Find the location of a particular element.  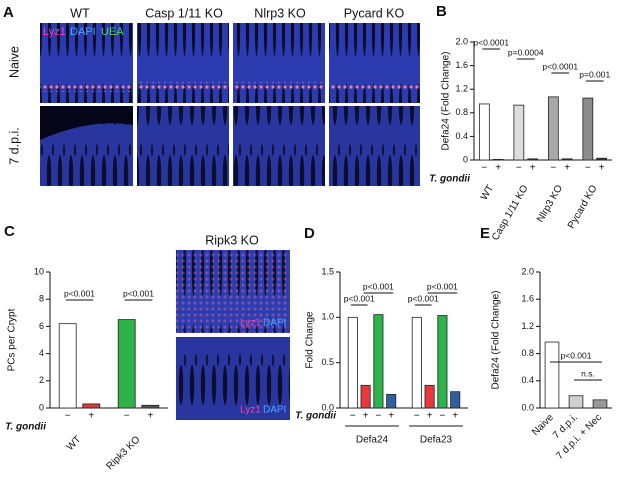

panel-letter: D is located at coordinates (309, 233).